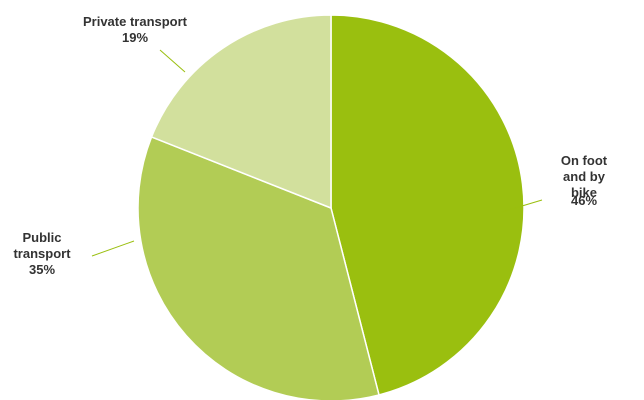 The height and width of the screenshot is (400, 644). I want to click on slice-label: On foot and by bike, so click(584, 176).